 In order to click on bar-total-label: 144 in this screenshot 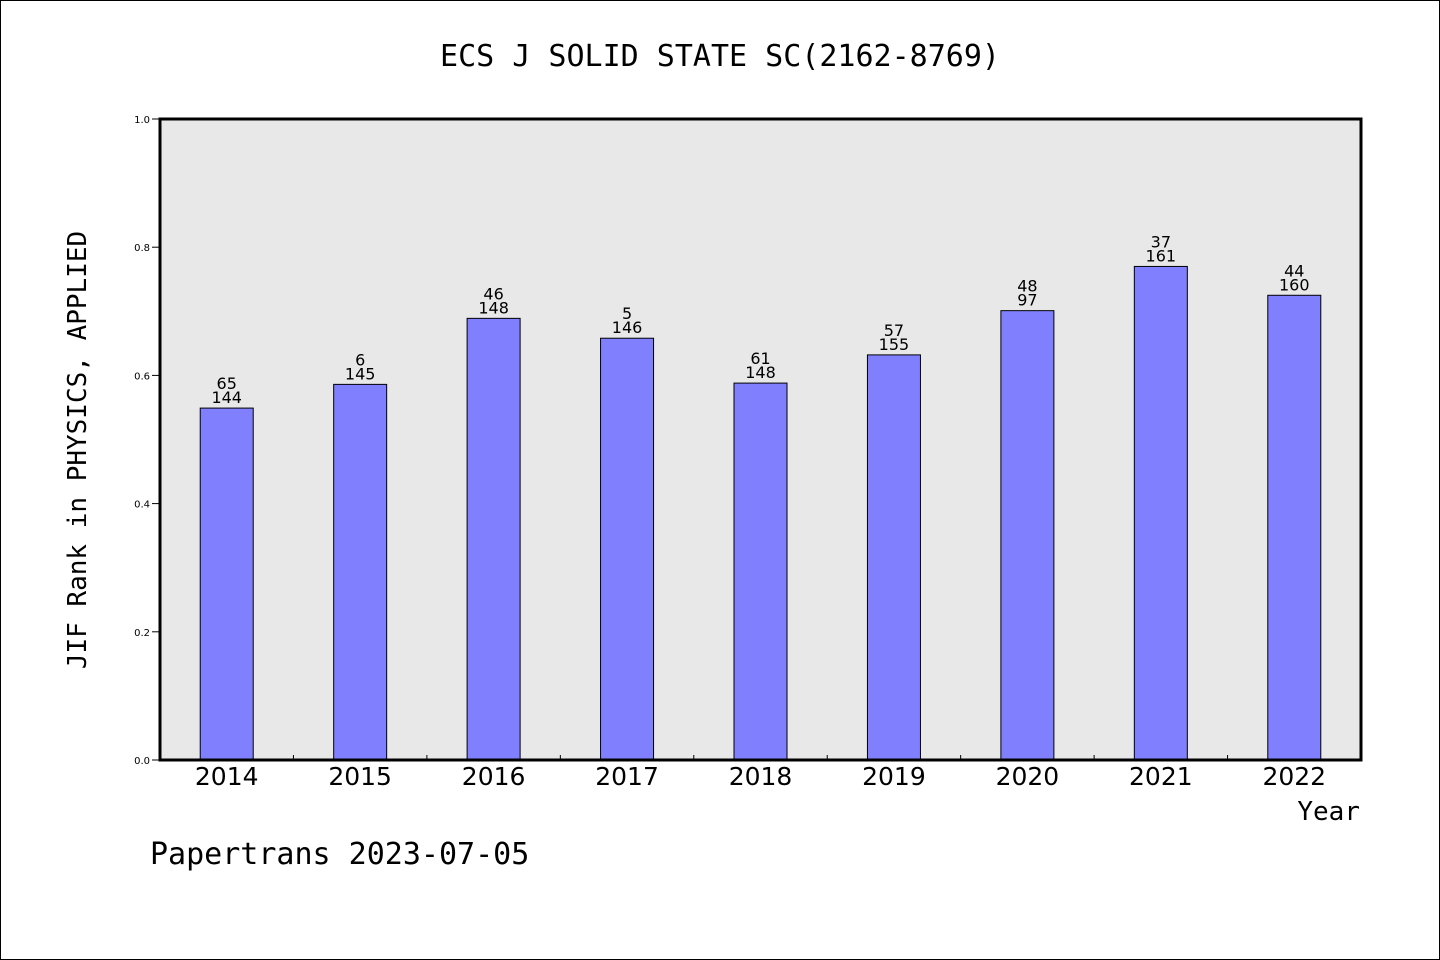, I will do `click(226, 397)`.